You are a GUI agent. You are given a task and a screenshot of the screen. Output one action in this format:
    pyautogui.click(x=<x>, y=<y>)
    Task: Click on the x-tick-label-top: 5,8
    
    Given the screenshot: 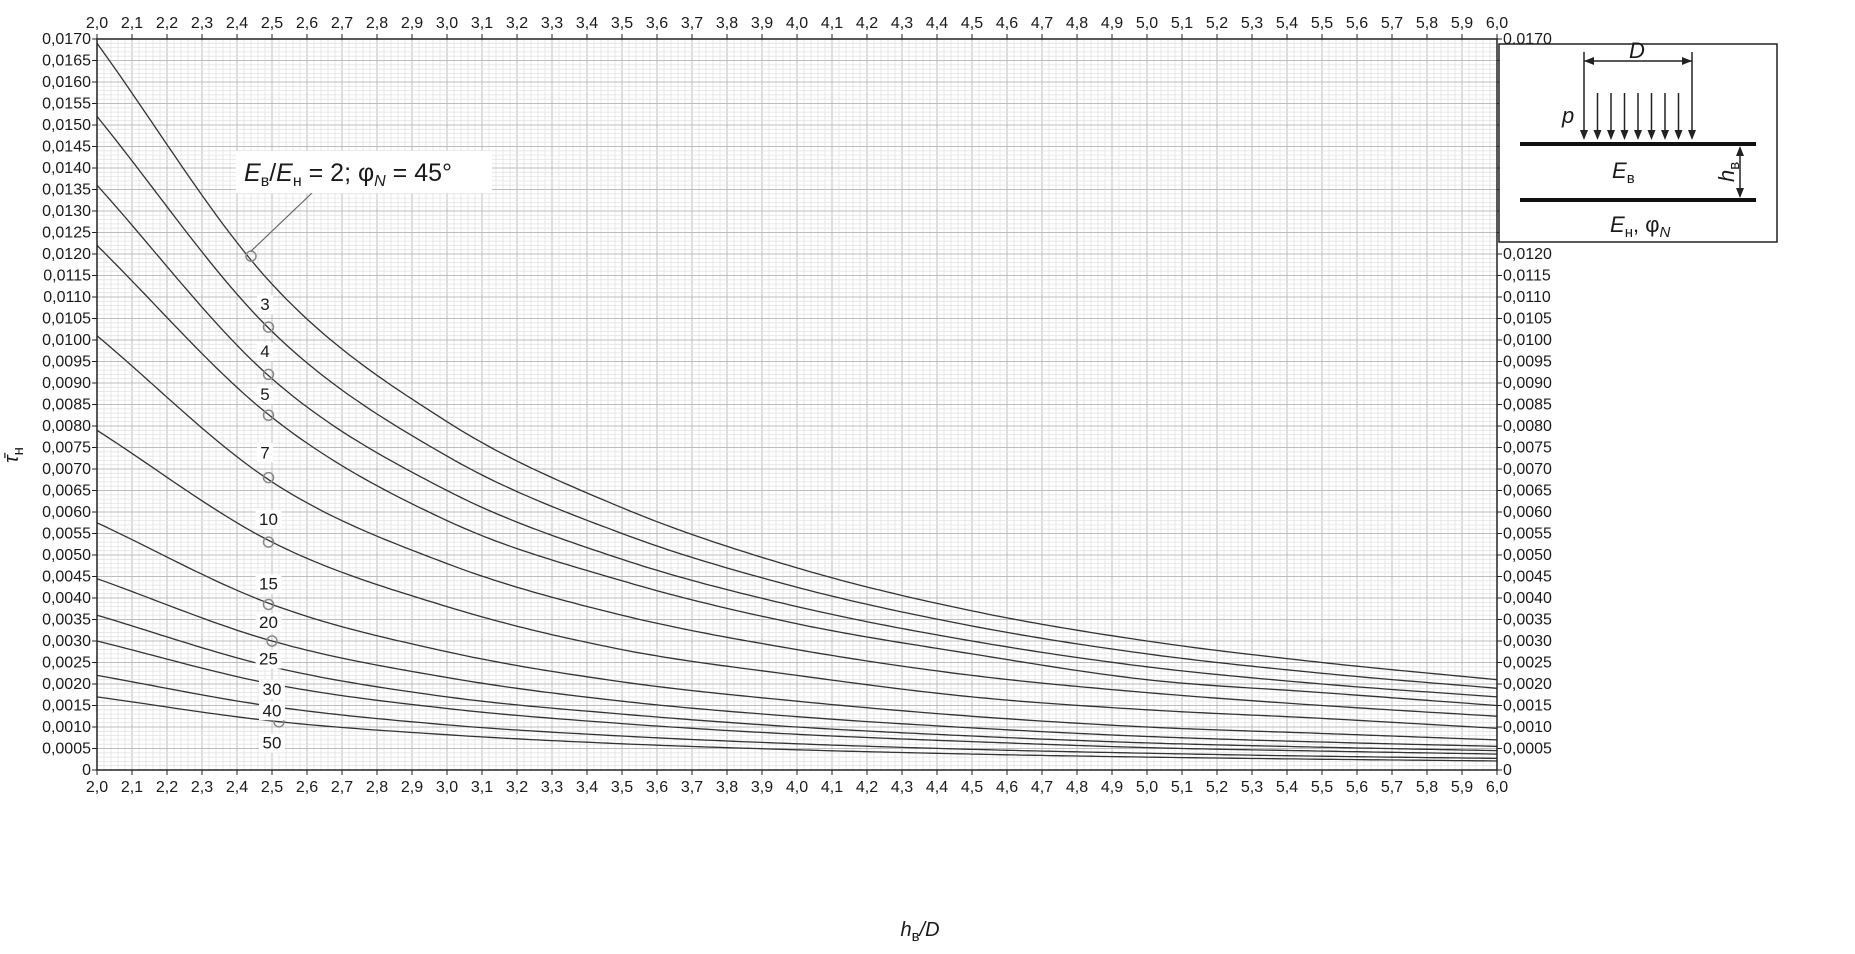 What is the action you would take?
    pyautogui.click(x=1427, y=23)
    